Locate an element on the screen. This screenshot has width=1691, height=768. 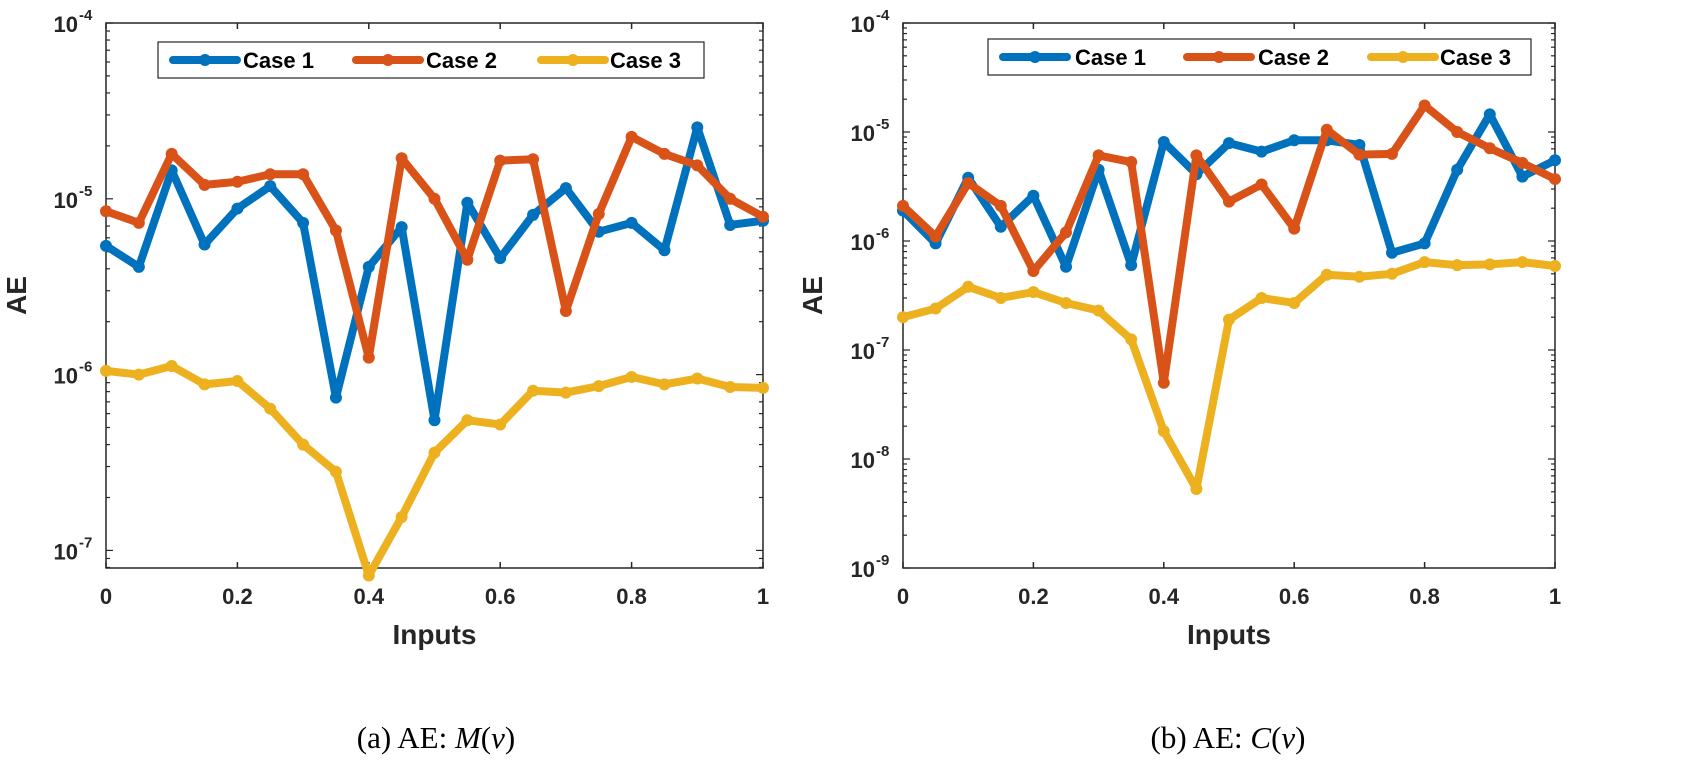
caption-open: ( is located at coordinates (486, 737).